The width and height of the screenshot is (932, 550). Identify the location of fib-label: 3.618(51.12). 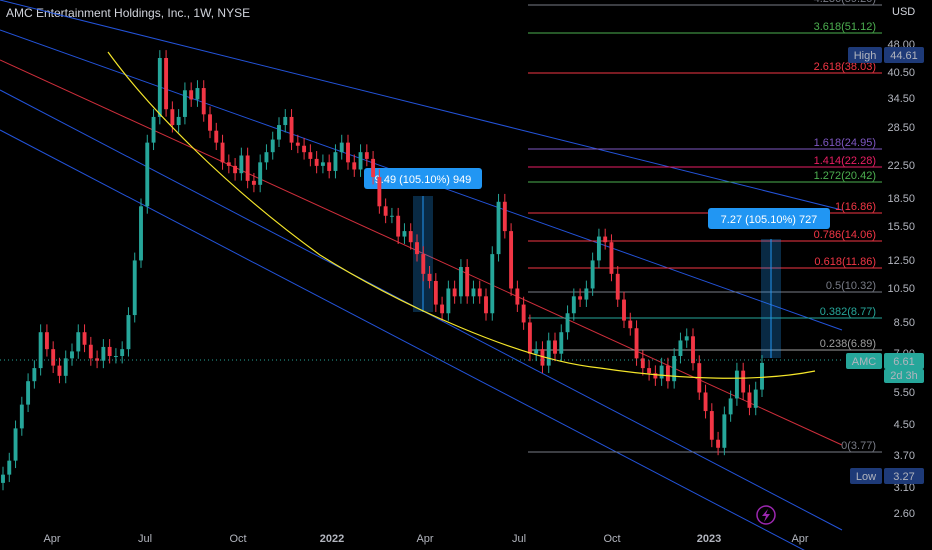
(845, 27).